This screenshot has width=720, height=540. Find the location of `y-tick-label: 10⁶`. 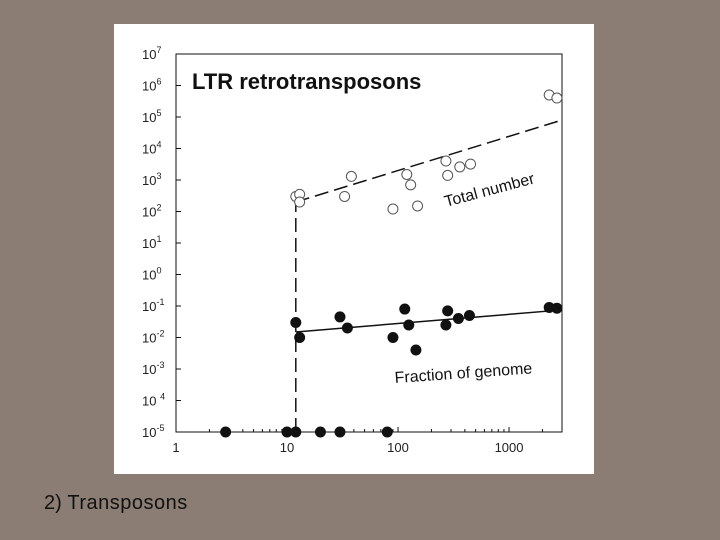

y-tick-label: 10⁶ is located at coordinates (151, 85).